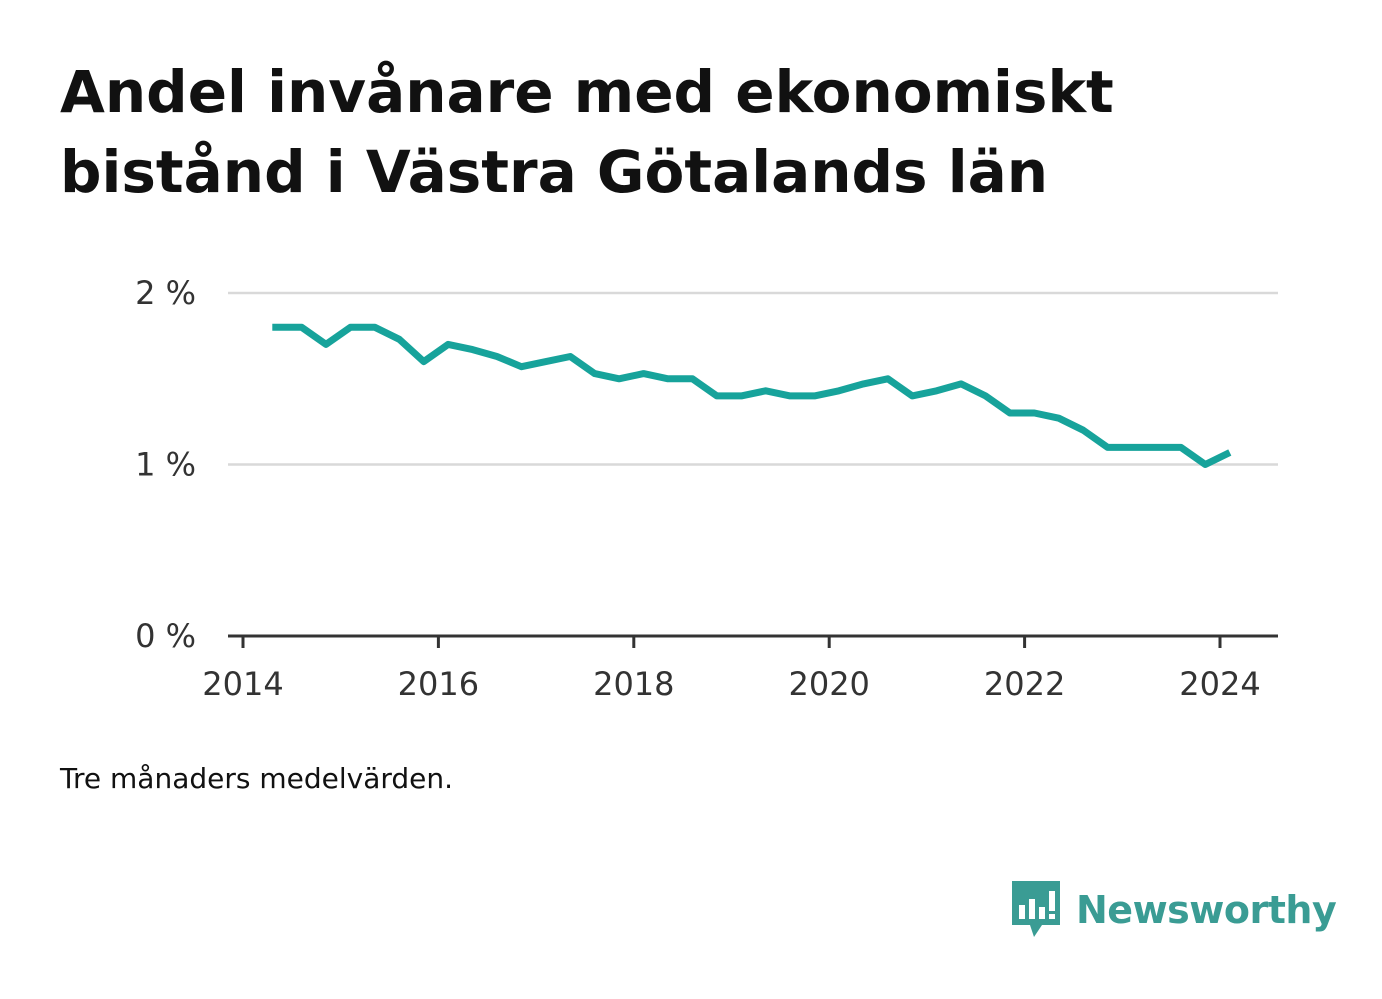  What do you see at coordinates (242, 684) in the screenshot?
I see `x-tick-label-0: 2014` at bounding box center [242, 684].